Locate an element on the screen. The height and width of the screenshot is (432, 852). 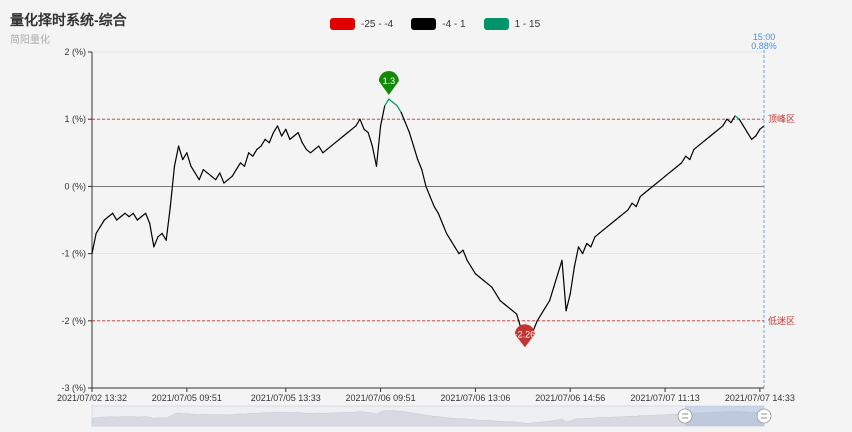
y-tick-label: -1 (%) is located at coordinates (74, 254).